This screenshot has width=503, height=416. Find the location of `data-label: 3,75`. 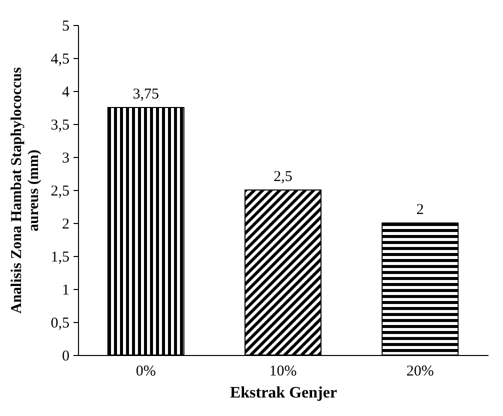

data-label: 3,75 is located at coordinates (145, 94).